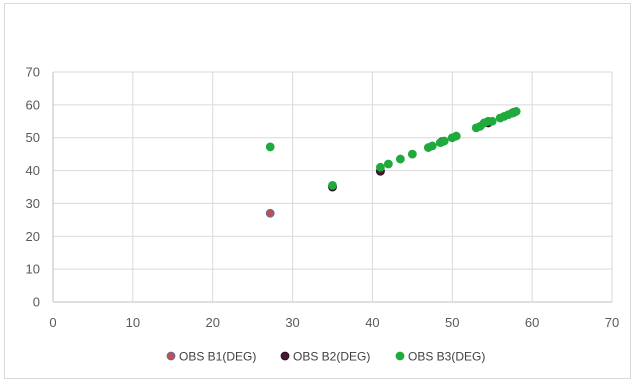 The image size is (637, 384). Describe the element at coordinates (532, 322) in the screenshot. I see `x-tick-label: 60` at that location.